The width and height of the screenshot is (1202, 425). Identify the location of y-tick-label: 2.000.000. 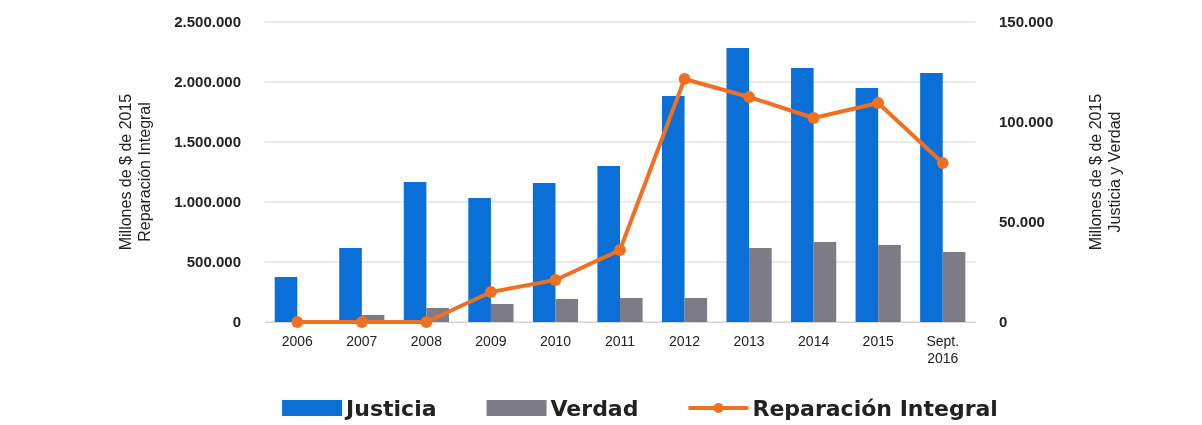
(207, 82).